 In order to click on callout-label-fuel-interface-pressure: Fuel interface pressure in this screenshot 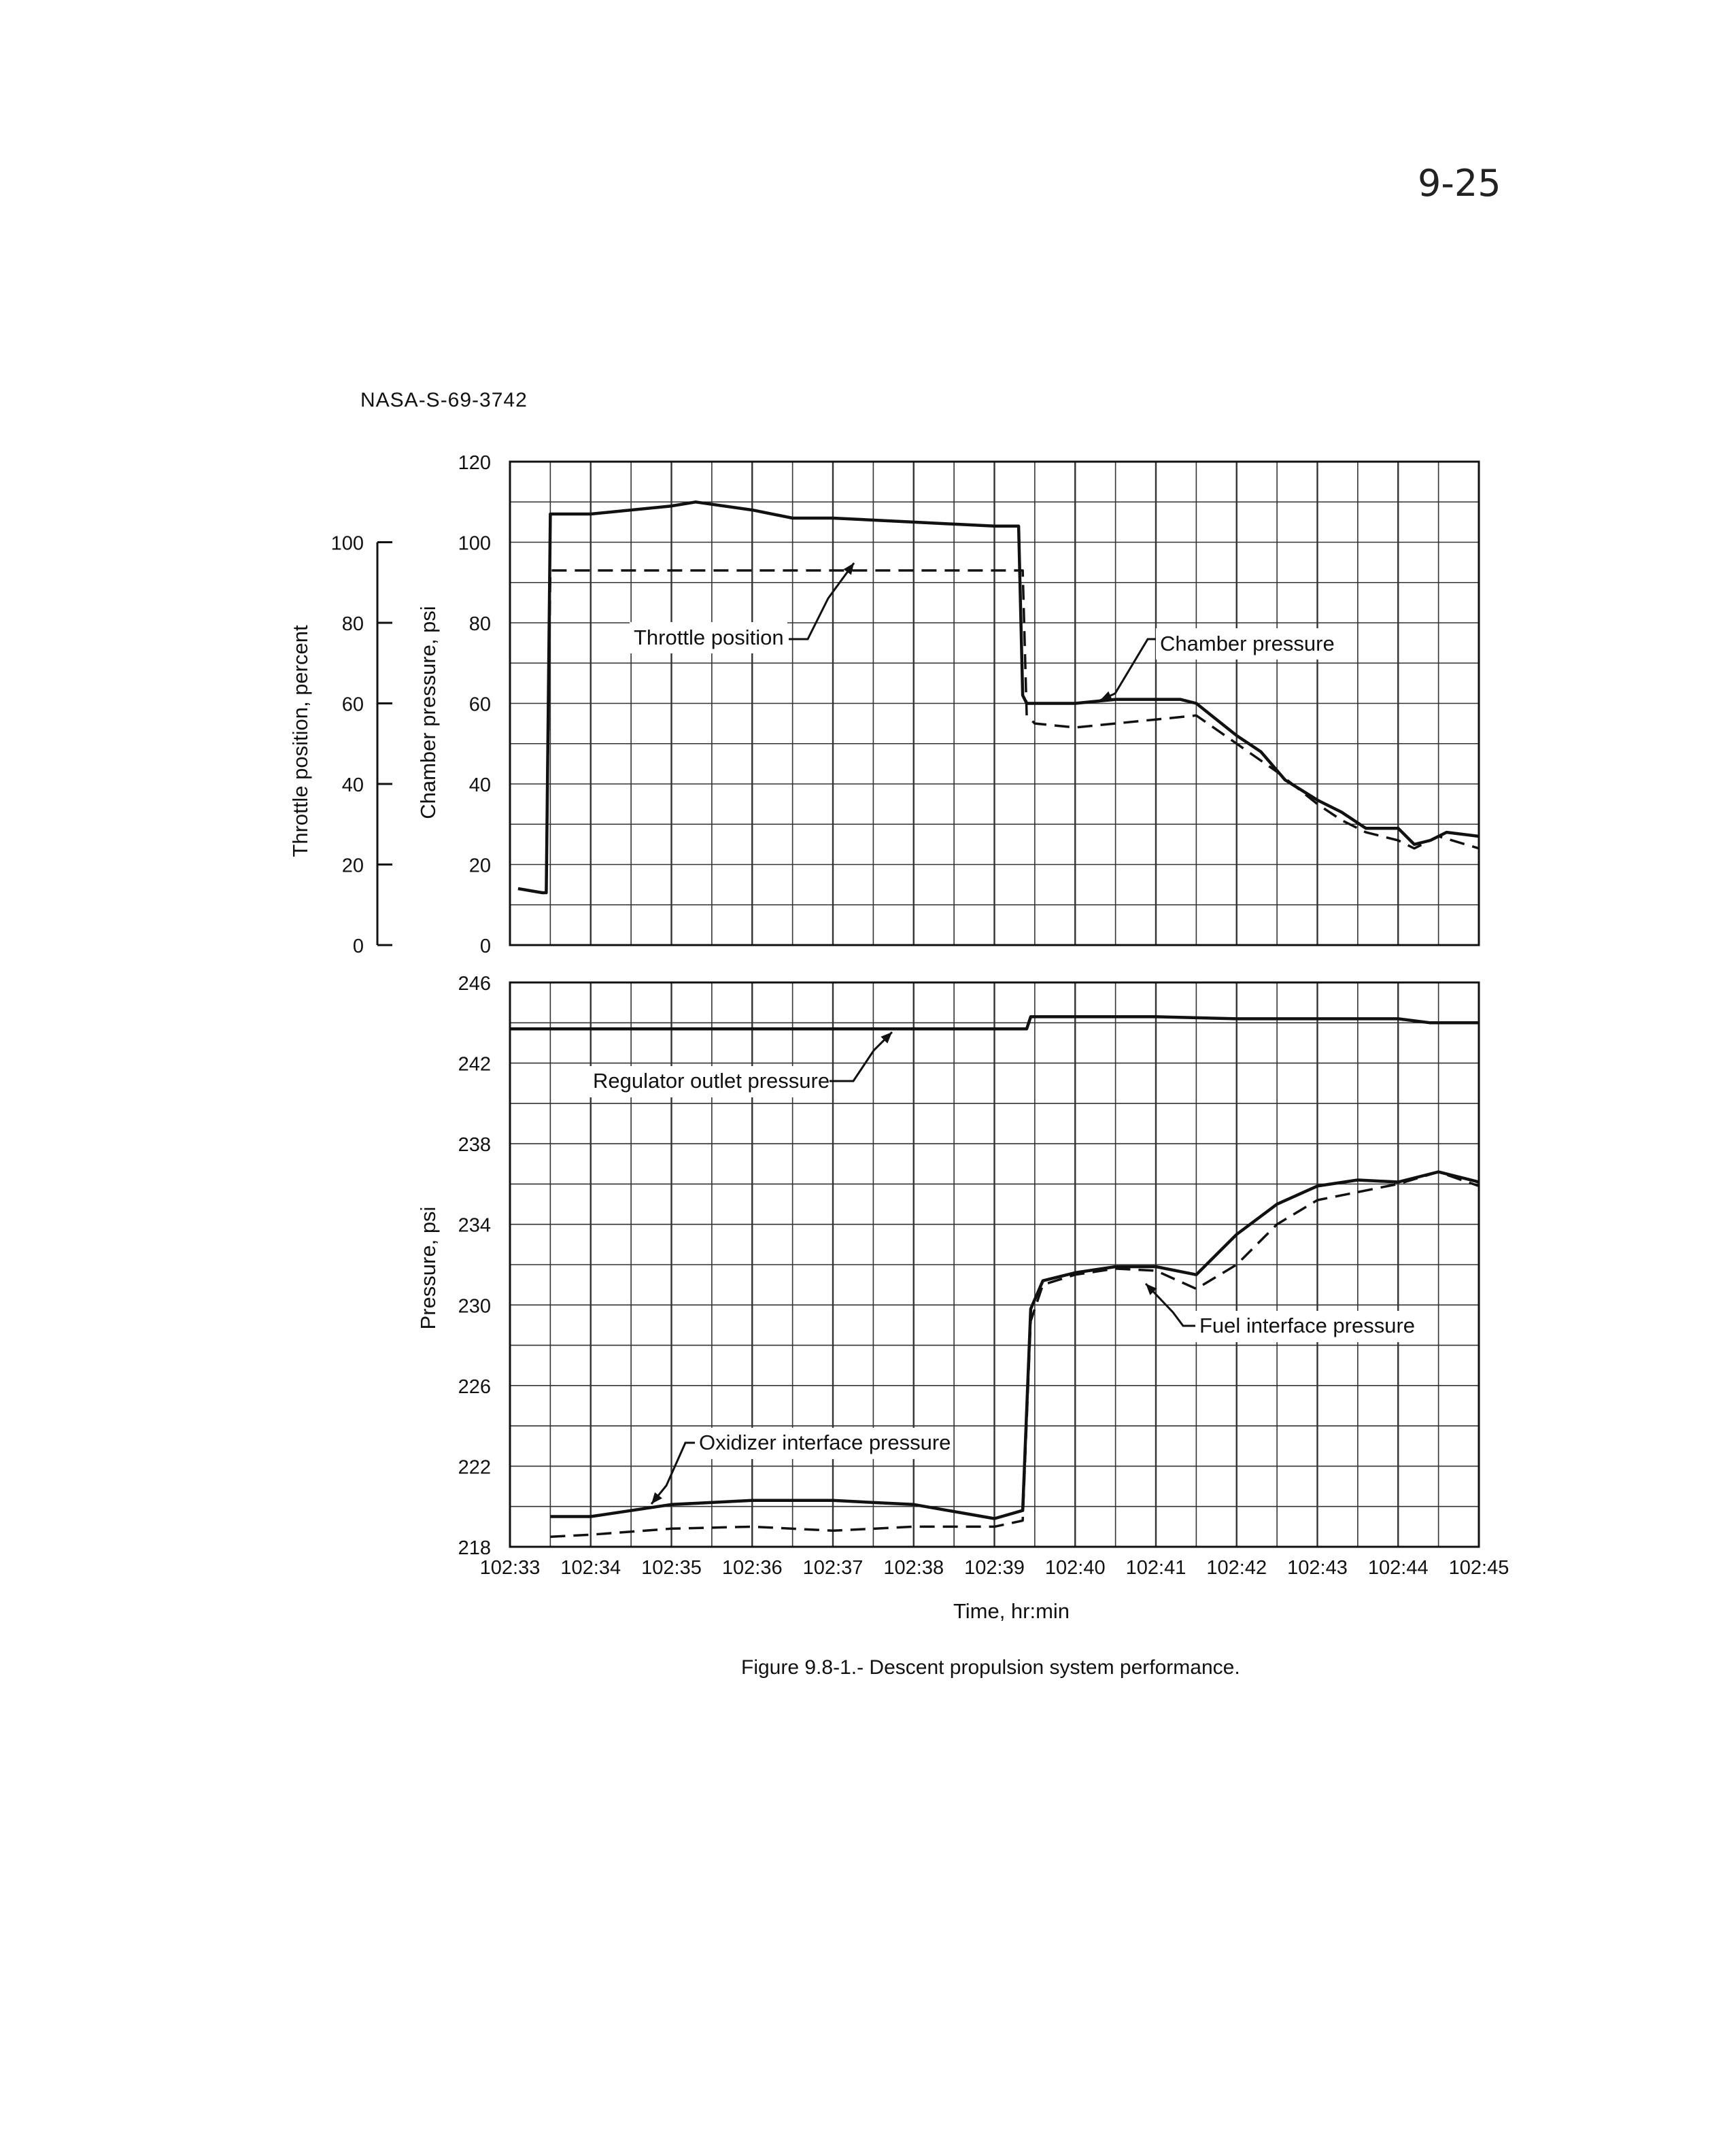, I will do `click(1307, 1325)`.